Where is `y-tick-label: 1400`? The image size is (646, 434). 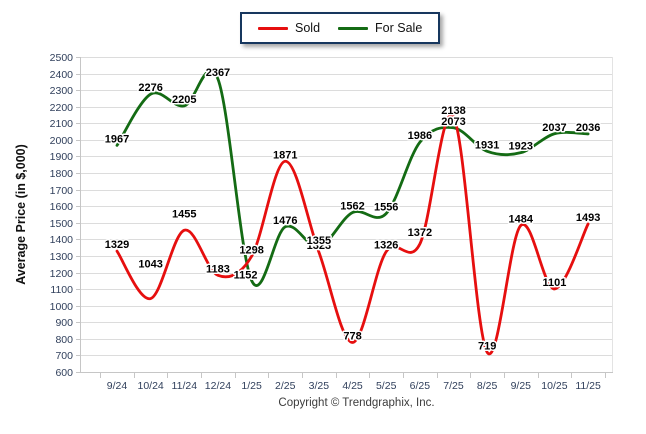 y-tick-label: 1400 is located at coordinates (62, 240).